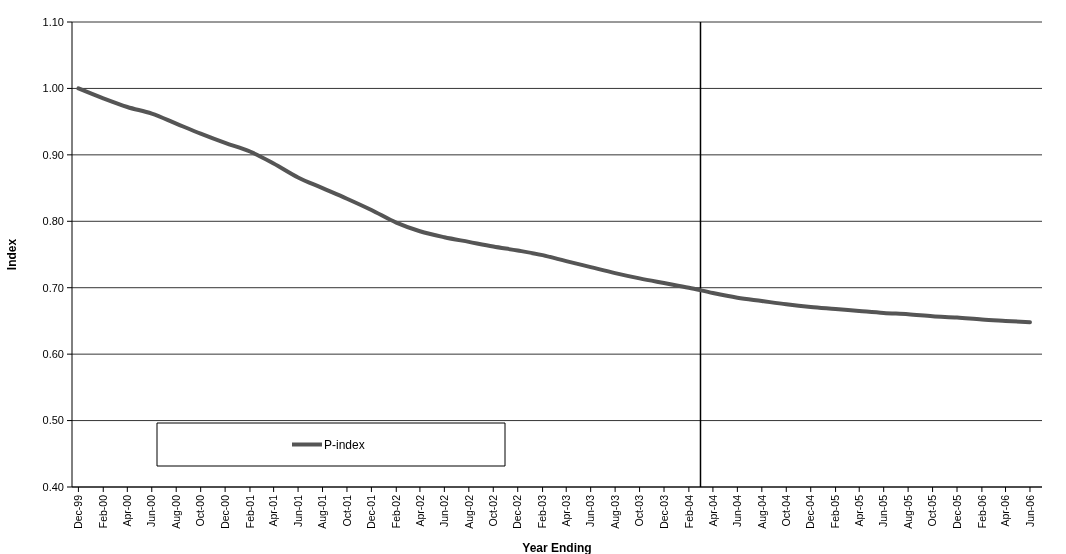 This screenshot has height=554, width=1066. Describe the element at coordinates (907, 511) in the screenshot. I see `x-tick-label: Aug-05` at that location.